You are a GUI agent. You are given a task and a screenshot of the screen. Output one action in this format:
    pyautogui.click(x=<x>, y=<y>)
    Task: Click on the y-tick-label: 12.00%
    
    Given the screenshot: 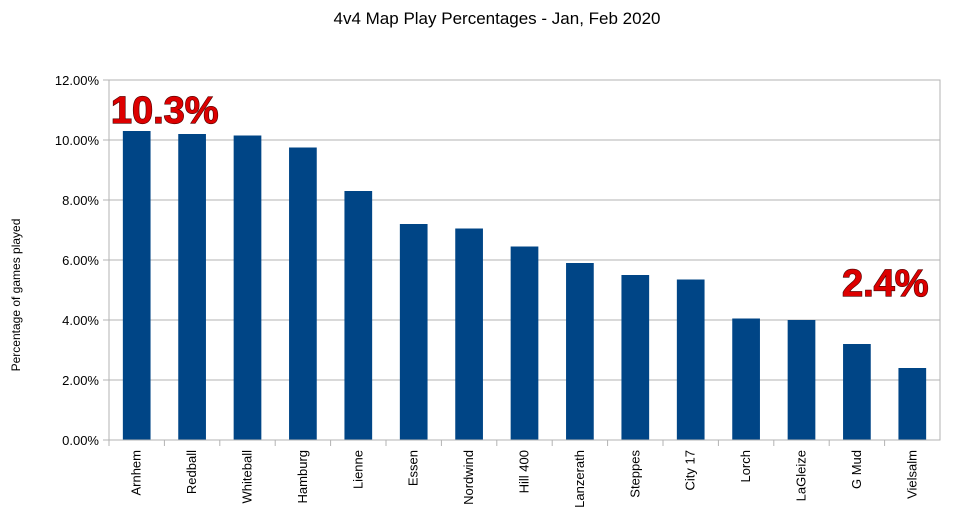 What is the action you would take?
    pyautogui.click(x=77, y=80)
    